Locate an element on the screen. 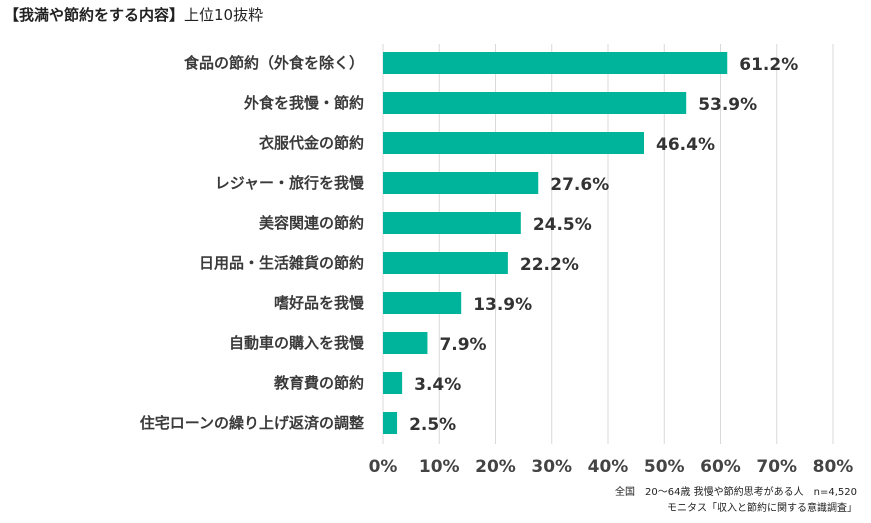 The image size is (871, 523). x-tick-label-70: 70% is located at coordinates (776, 467).